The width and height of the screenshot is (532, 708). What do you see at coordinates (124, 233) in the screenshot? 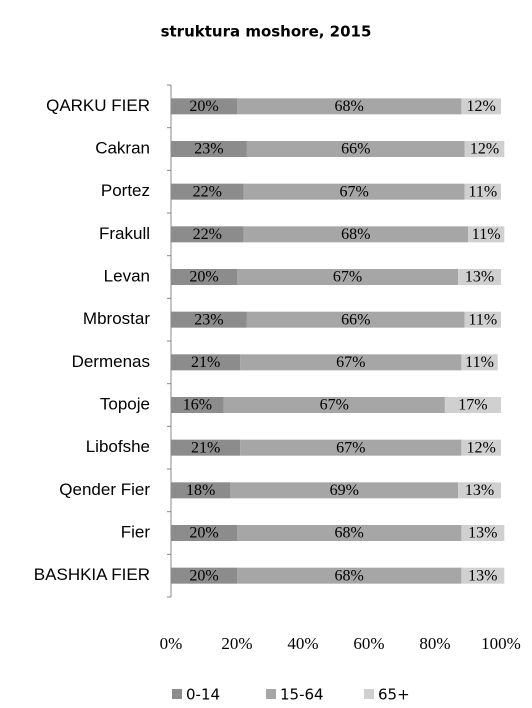
I see `category-label: Frakull` at bounding box center [124, 233].